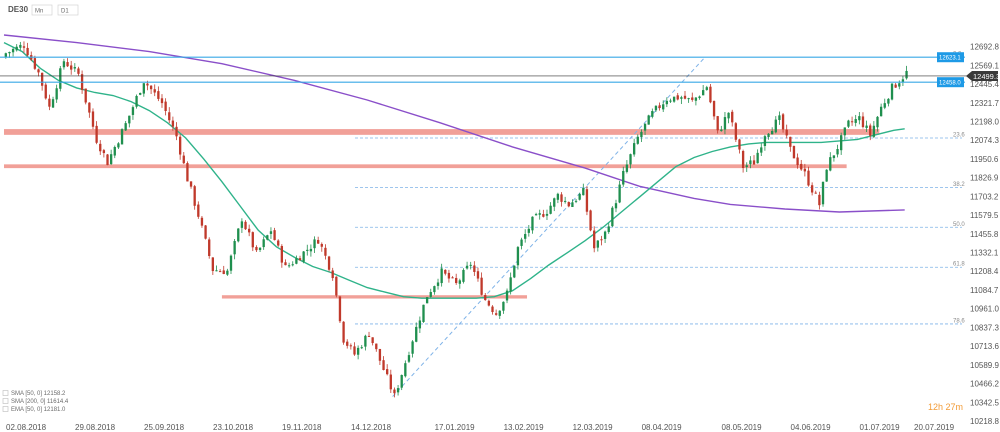 The width and height of the screenshot is (1000, 432). I want to click on x-tick-label: 08.05.2019, so click(742, 427).